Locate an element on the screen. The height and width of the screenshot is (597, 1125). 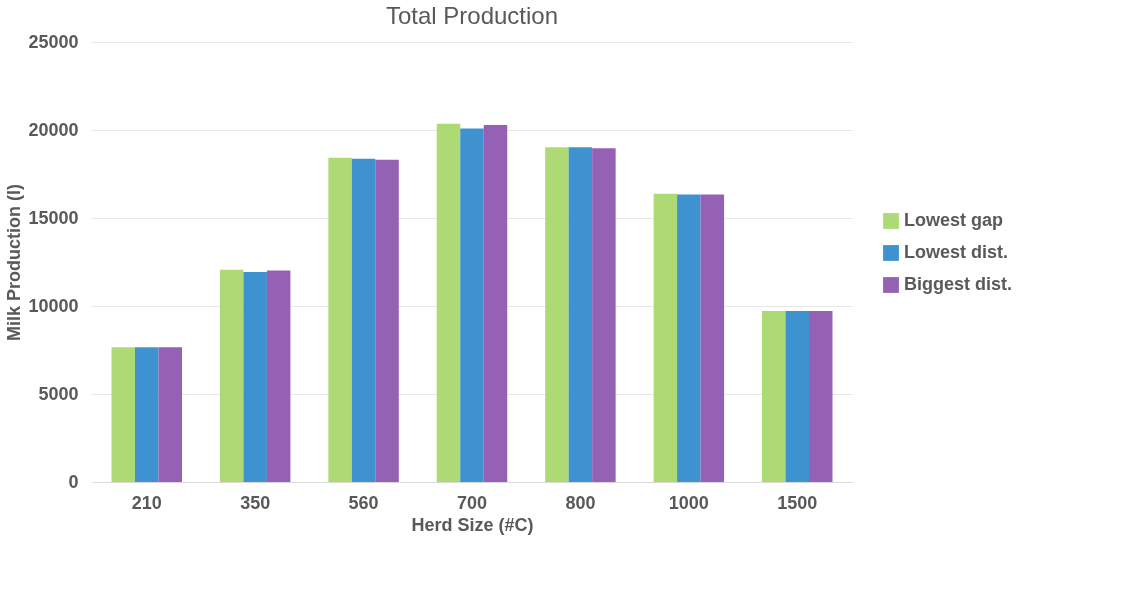
x-tick-label: 700 is located at coordinates (472, 502).